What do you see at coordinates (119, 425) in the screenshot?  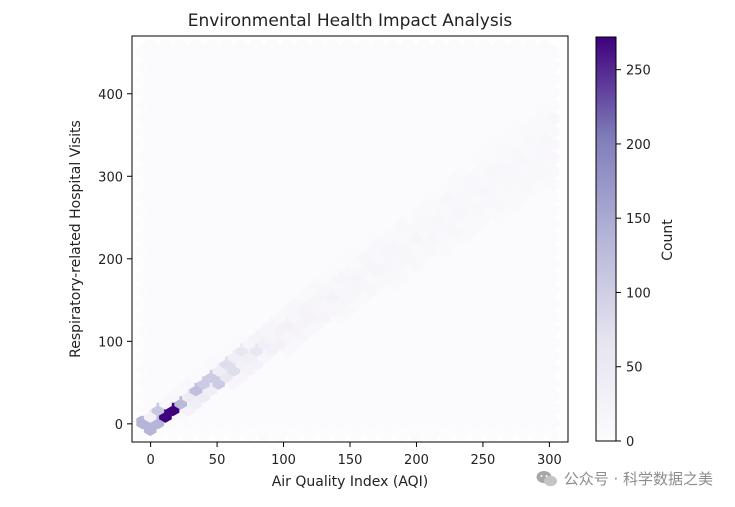 I see `y-tick-label: 0` at bounding box center [119, 425].